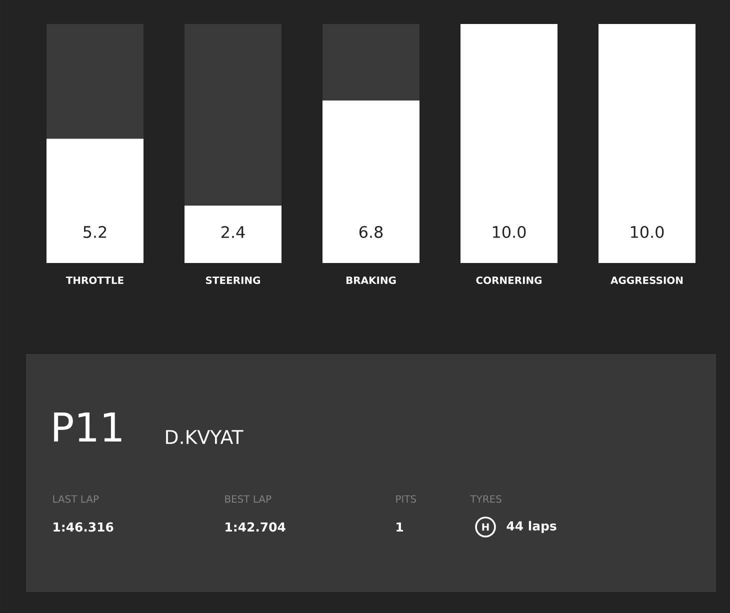 Image resolution: width=730 pixels, height=613 pixels. I want to click on text: BEST LAP, so click(248, 499).